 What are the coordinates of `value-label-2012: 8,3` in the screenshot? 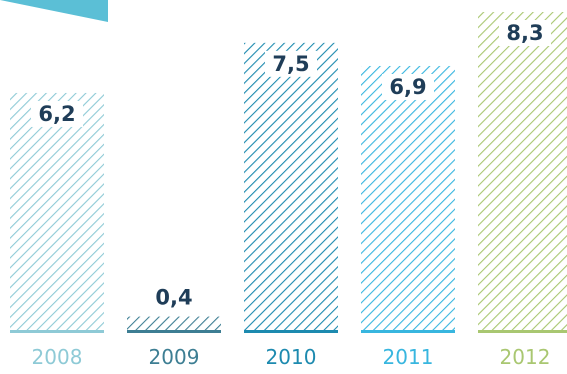 It's located at (524, 33).